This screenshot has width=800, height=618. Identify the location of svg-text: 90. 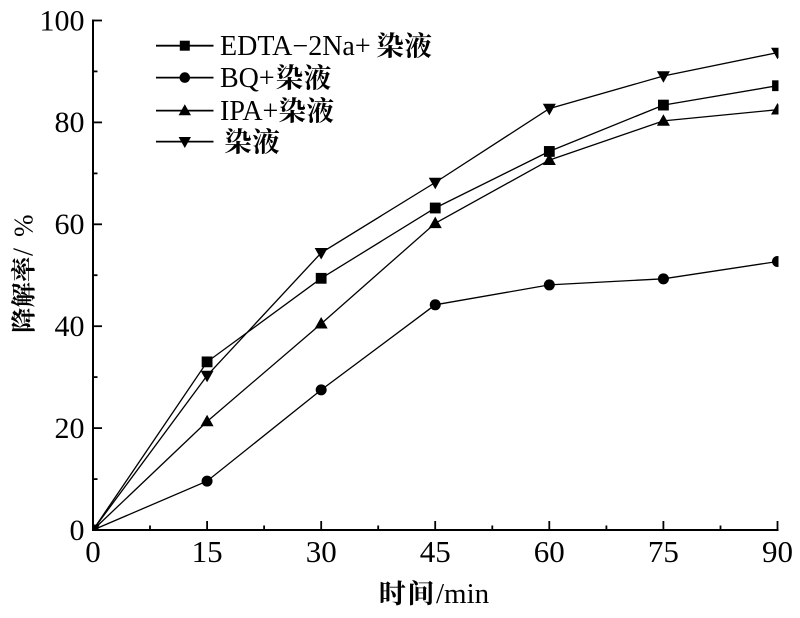
(777, 551).